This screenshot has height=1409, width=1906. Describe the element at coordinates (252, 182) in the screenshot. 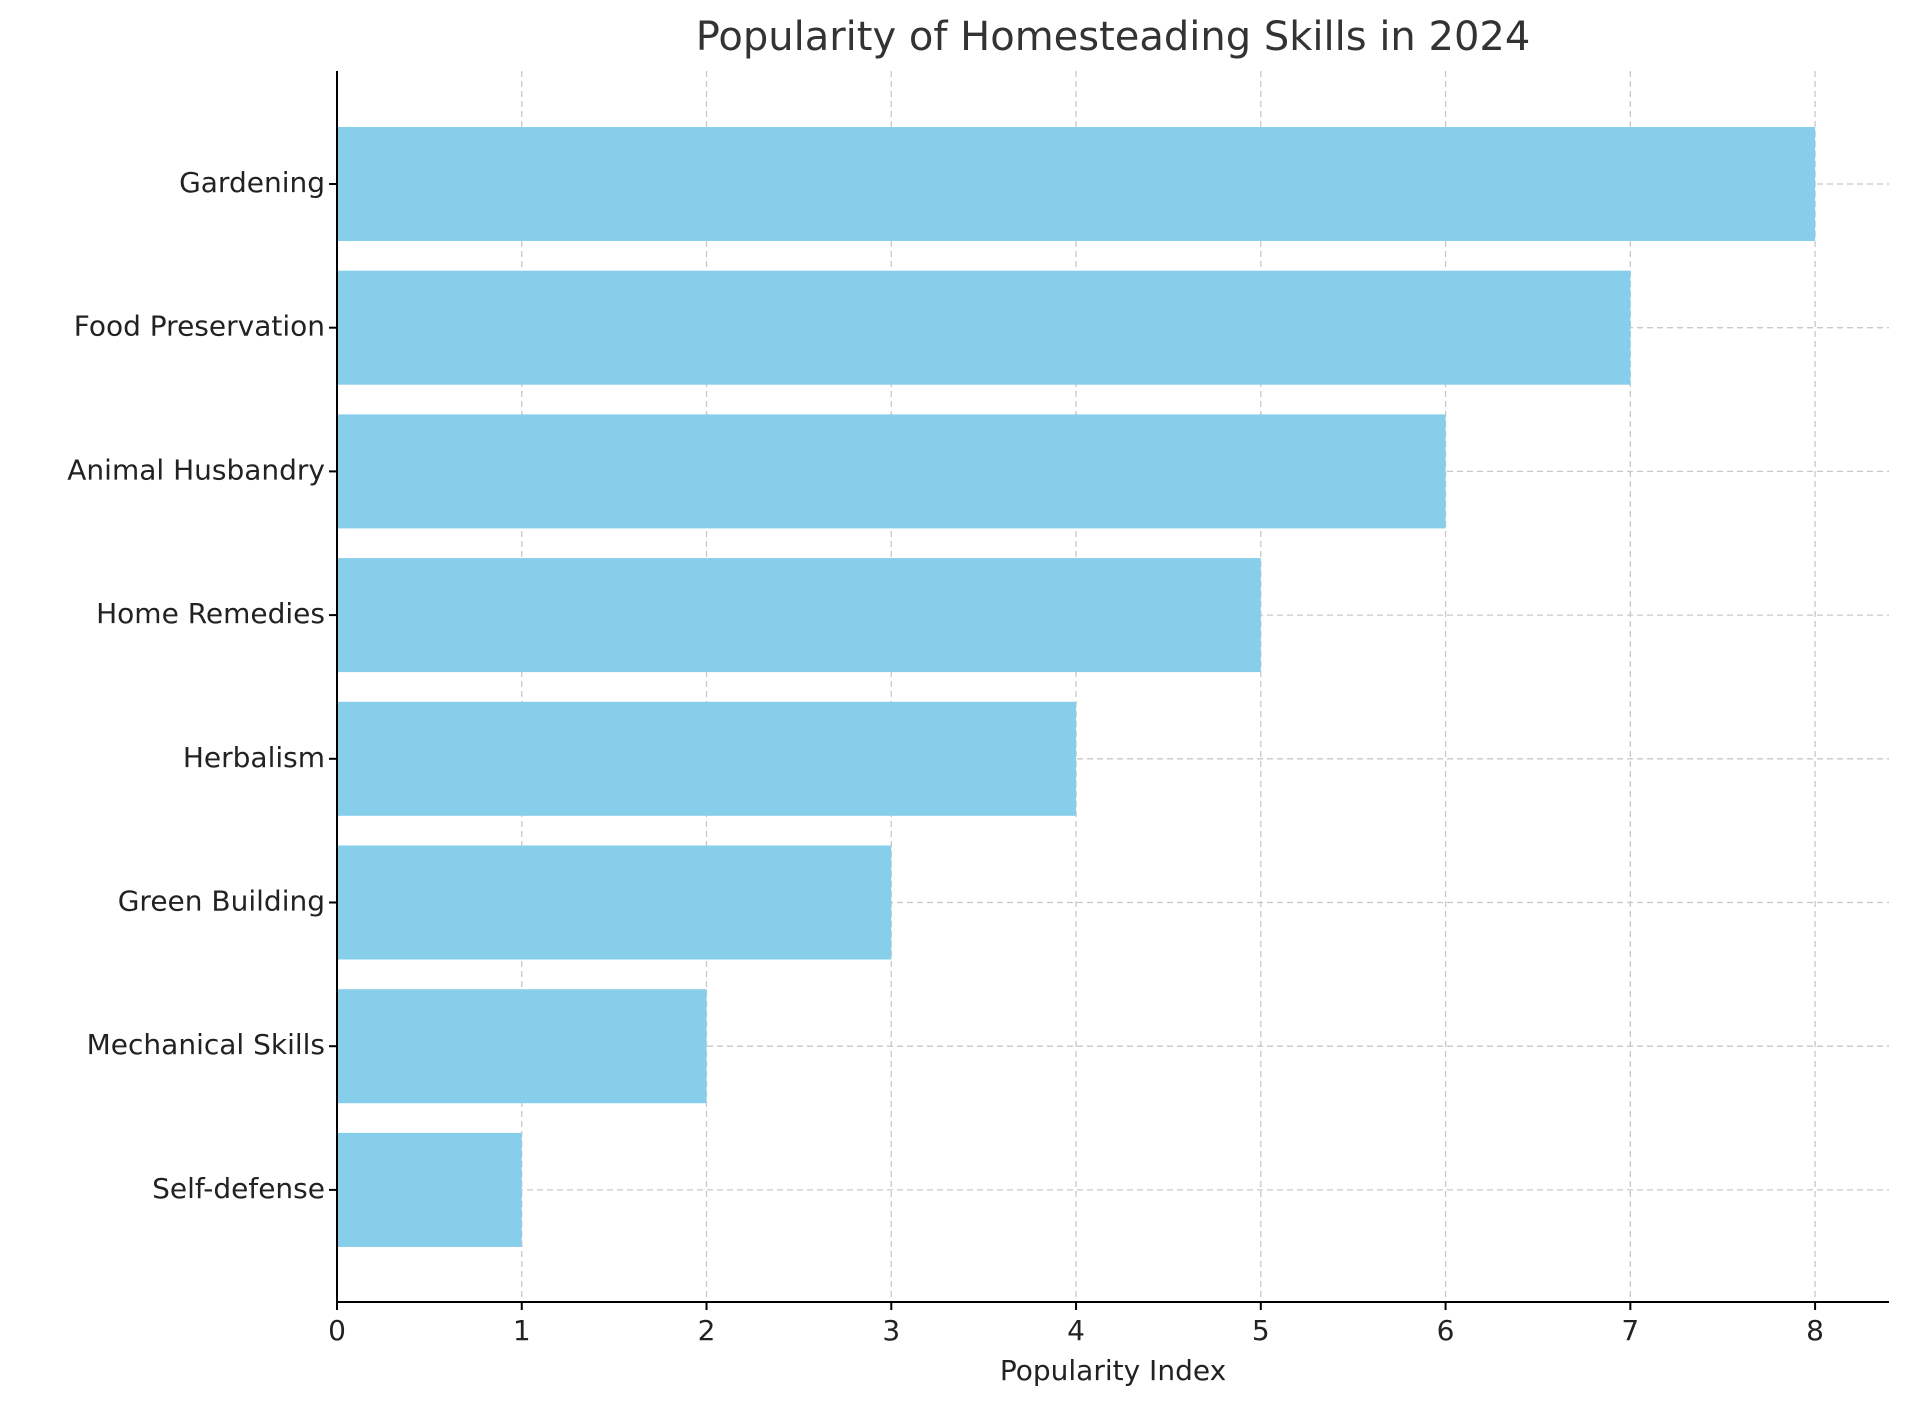

I see `y-tick-label: Gardening` at that location.